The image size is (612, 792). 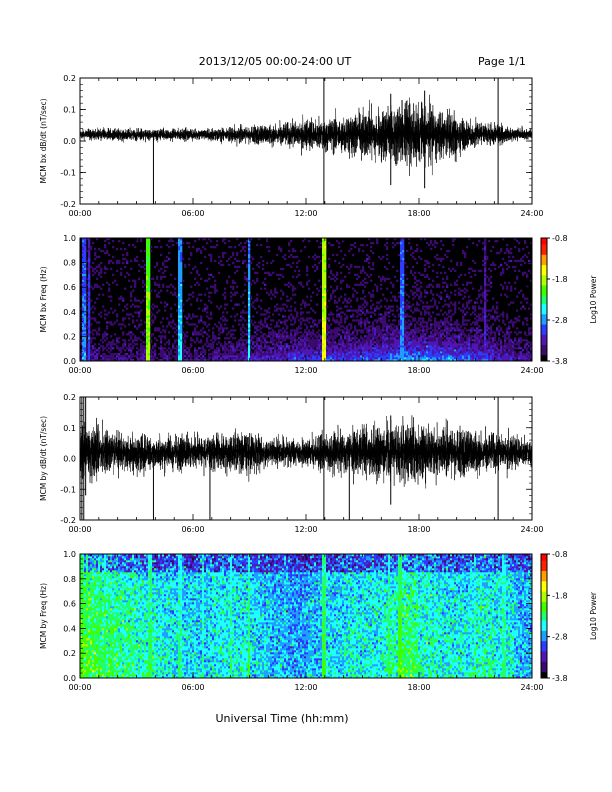 I want to click on y-axis-label: MCM bx Freq (Hz), so click(x=43, y=299).